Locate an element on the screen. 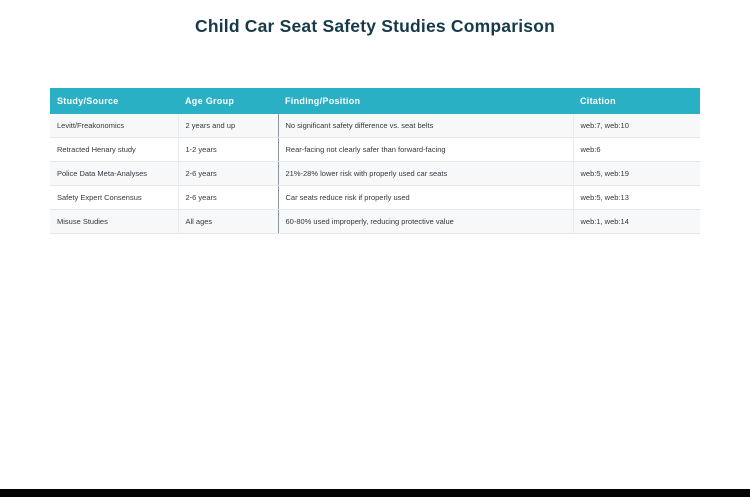 The image size is (750, 498). table-cell-citation: web:6 is located at coordinates (636, 149).